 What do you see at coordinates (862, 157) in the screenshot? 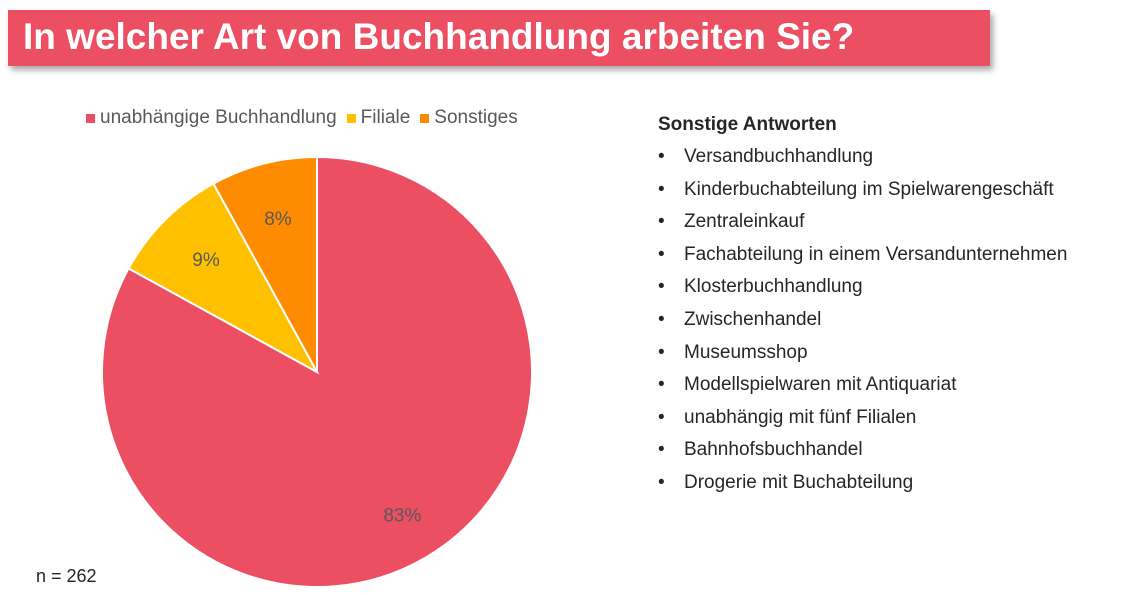
I see `list-item: Versandbuchhandlung` at bounding box center [862, 157].